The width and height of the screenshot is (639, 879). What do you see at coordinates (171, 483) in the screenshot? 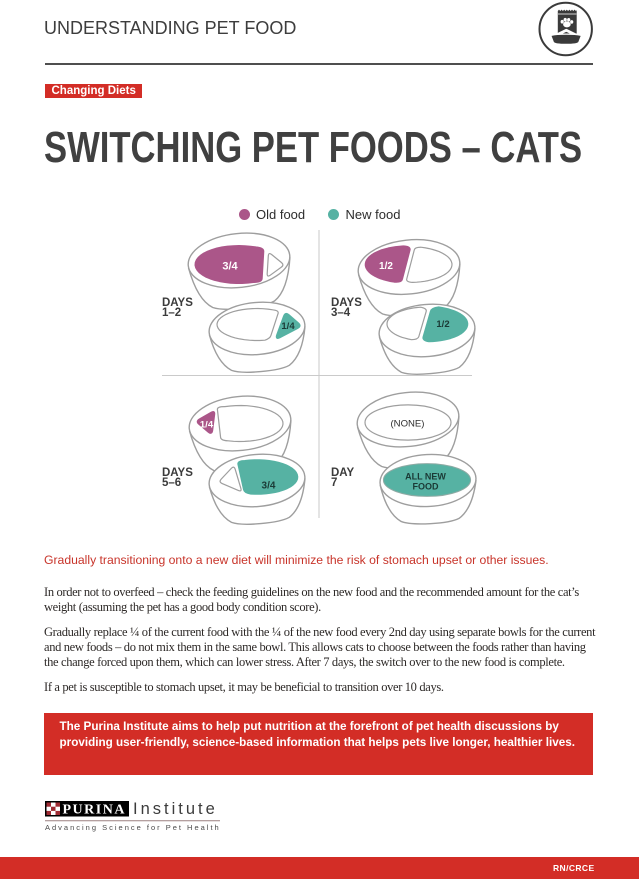
I see `svg-text: 5–6` at bounding box center [171, 483].